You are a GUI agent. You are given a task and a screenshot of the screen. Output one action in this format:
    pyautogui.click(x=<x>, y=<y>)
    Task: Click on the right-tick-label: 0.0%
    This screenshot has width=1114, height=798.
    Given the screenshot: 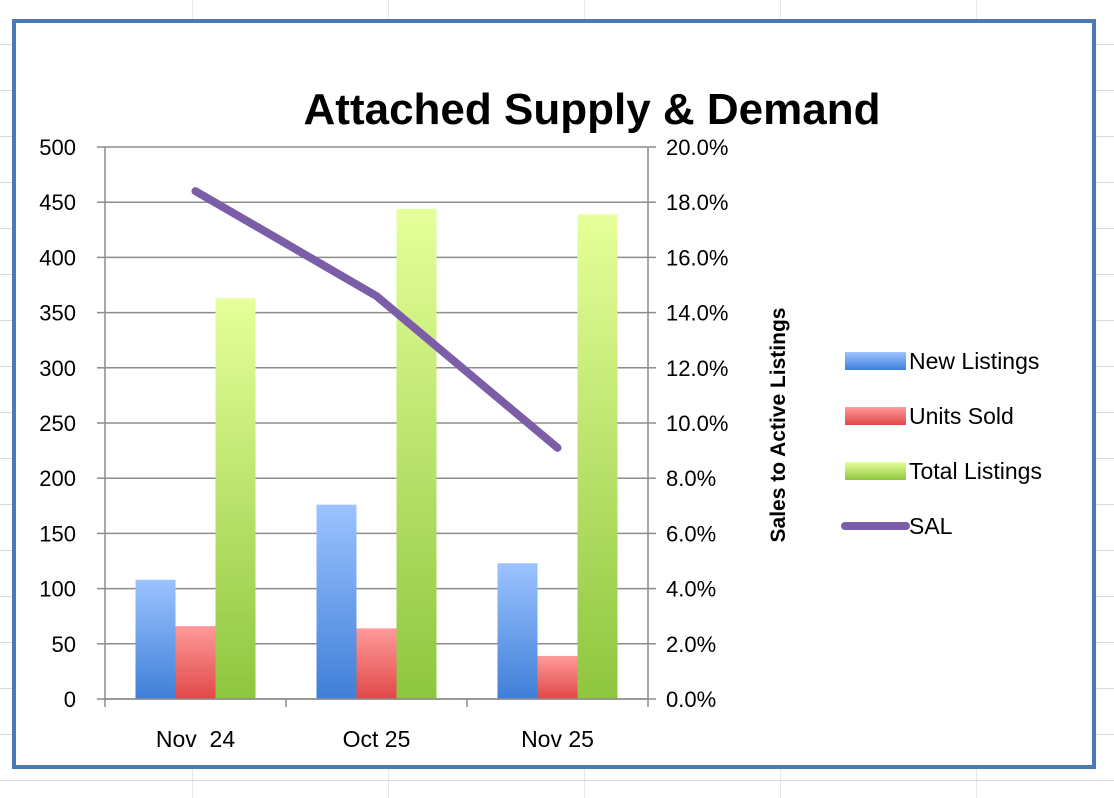 What is the action you would take?
    pyautogui.click(x=691, y=699)
    